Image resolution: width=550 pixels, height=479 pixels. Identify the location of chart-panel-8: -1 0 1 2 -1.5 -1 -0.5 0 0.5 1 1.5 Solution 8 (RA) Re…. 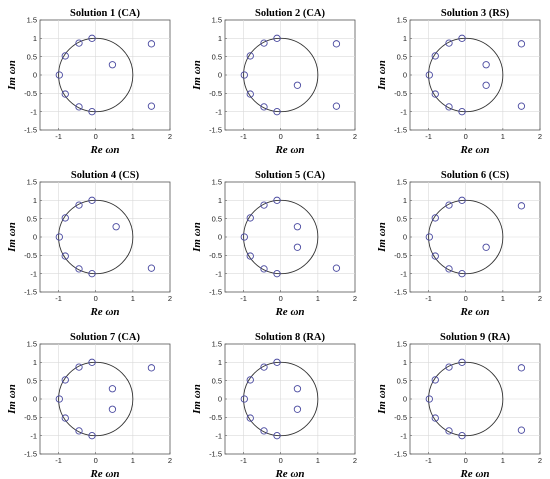
(274, 405).